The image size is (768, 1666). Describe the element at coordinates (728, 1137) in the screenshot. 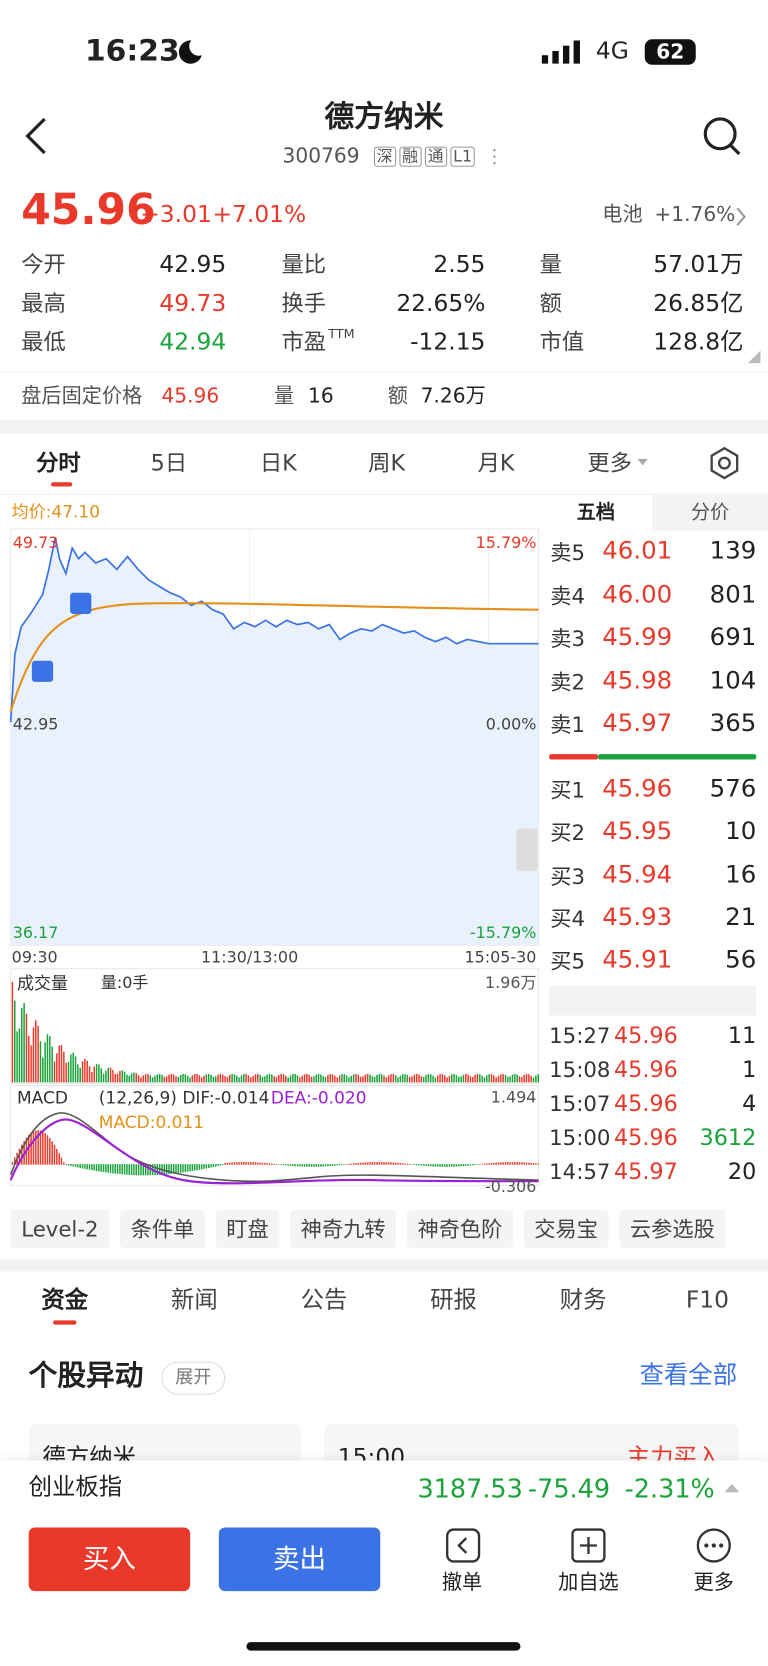

I see `trade-volume: 3612` at that location.